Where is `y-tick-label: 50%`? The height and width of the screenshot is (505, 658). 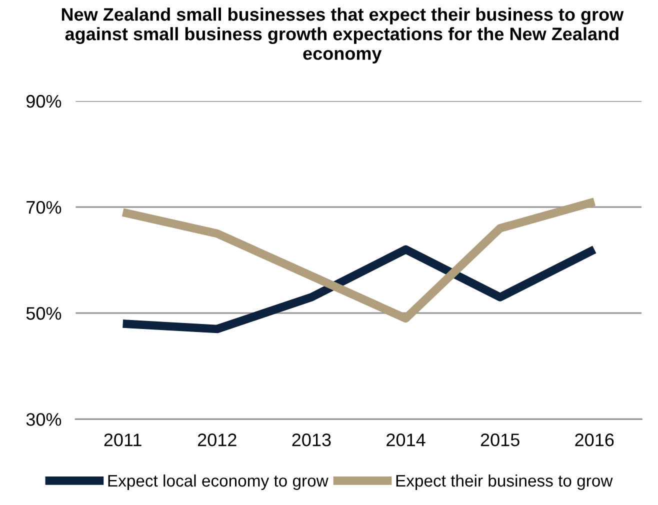
y-tick-label: 50% is located at coordinates (44, 313).